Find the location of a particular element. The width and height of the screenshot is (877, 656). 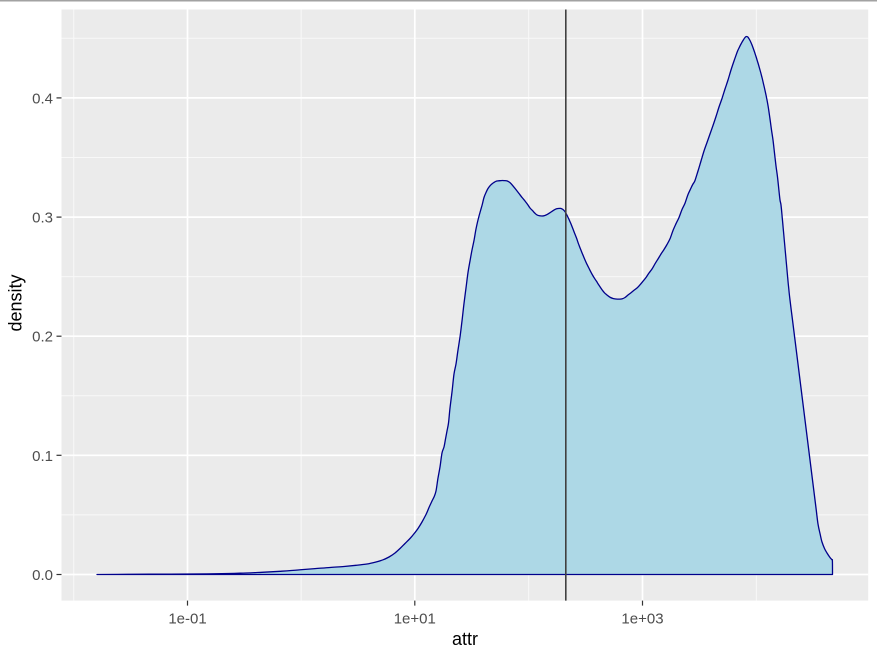

svg-text: 1e+01 is located at coordinates (415, 619).